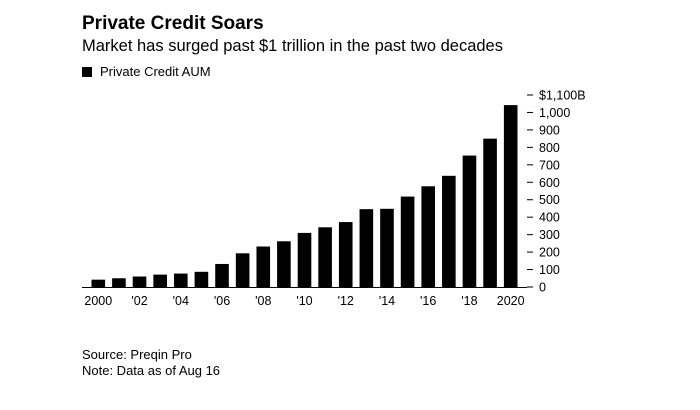 The height and width of the screenshot is (410, 700). I want to click on x-tick-label: 2020, so click(511, 301).